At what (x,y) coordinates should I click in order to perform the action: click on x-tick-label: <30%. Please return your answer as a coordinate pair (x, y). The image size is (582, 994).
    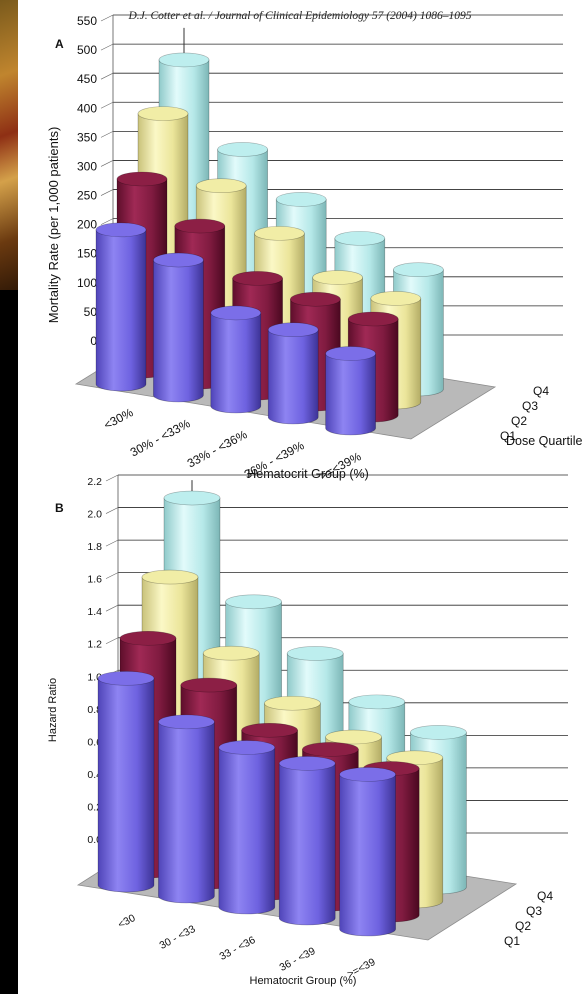
    Looking at the image, I should click on (118, 418).